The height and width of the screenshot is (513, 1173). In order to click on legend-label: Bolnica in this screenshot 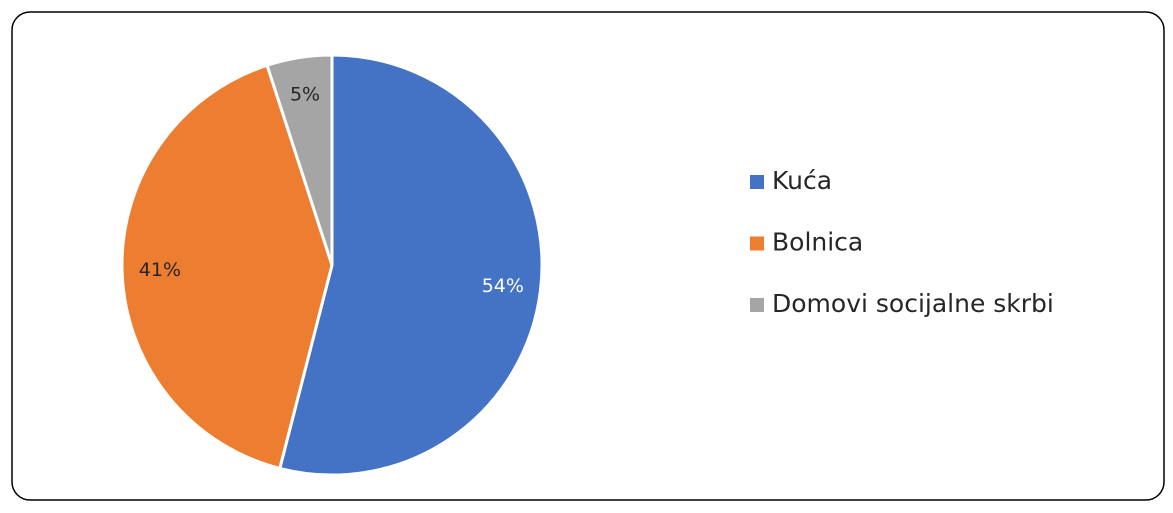, I will do `click(817, 242)`.